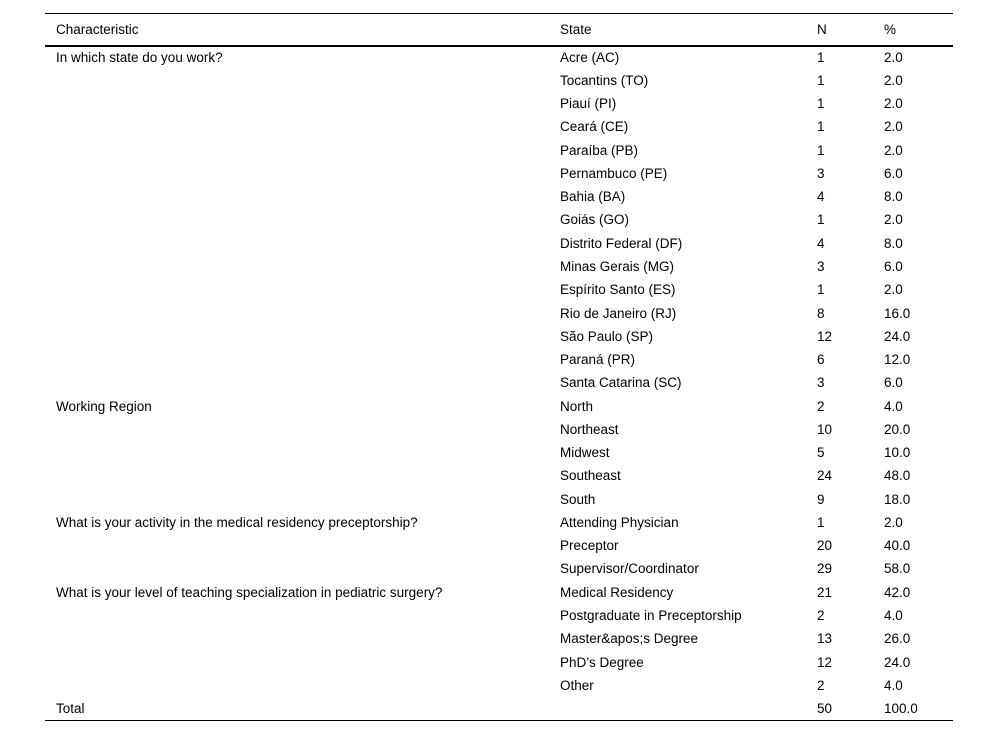 The width and height of the screenshot is (1000, 737). I want to click on percent-cell: 10.0, so click(897, 453).